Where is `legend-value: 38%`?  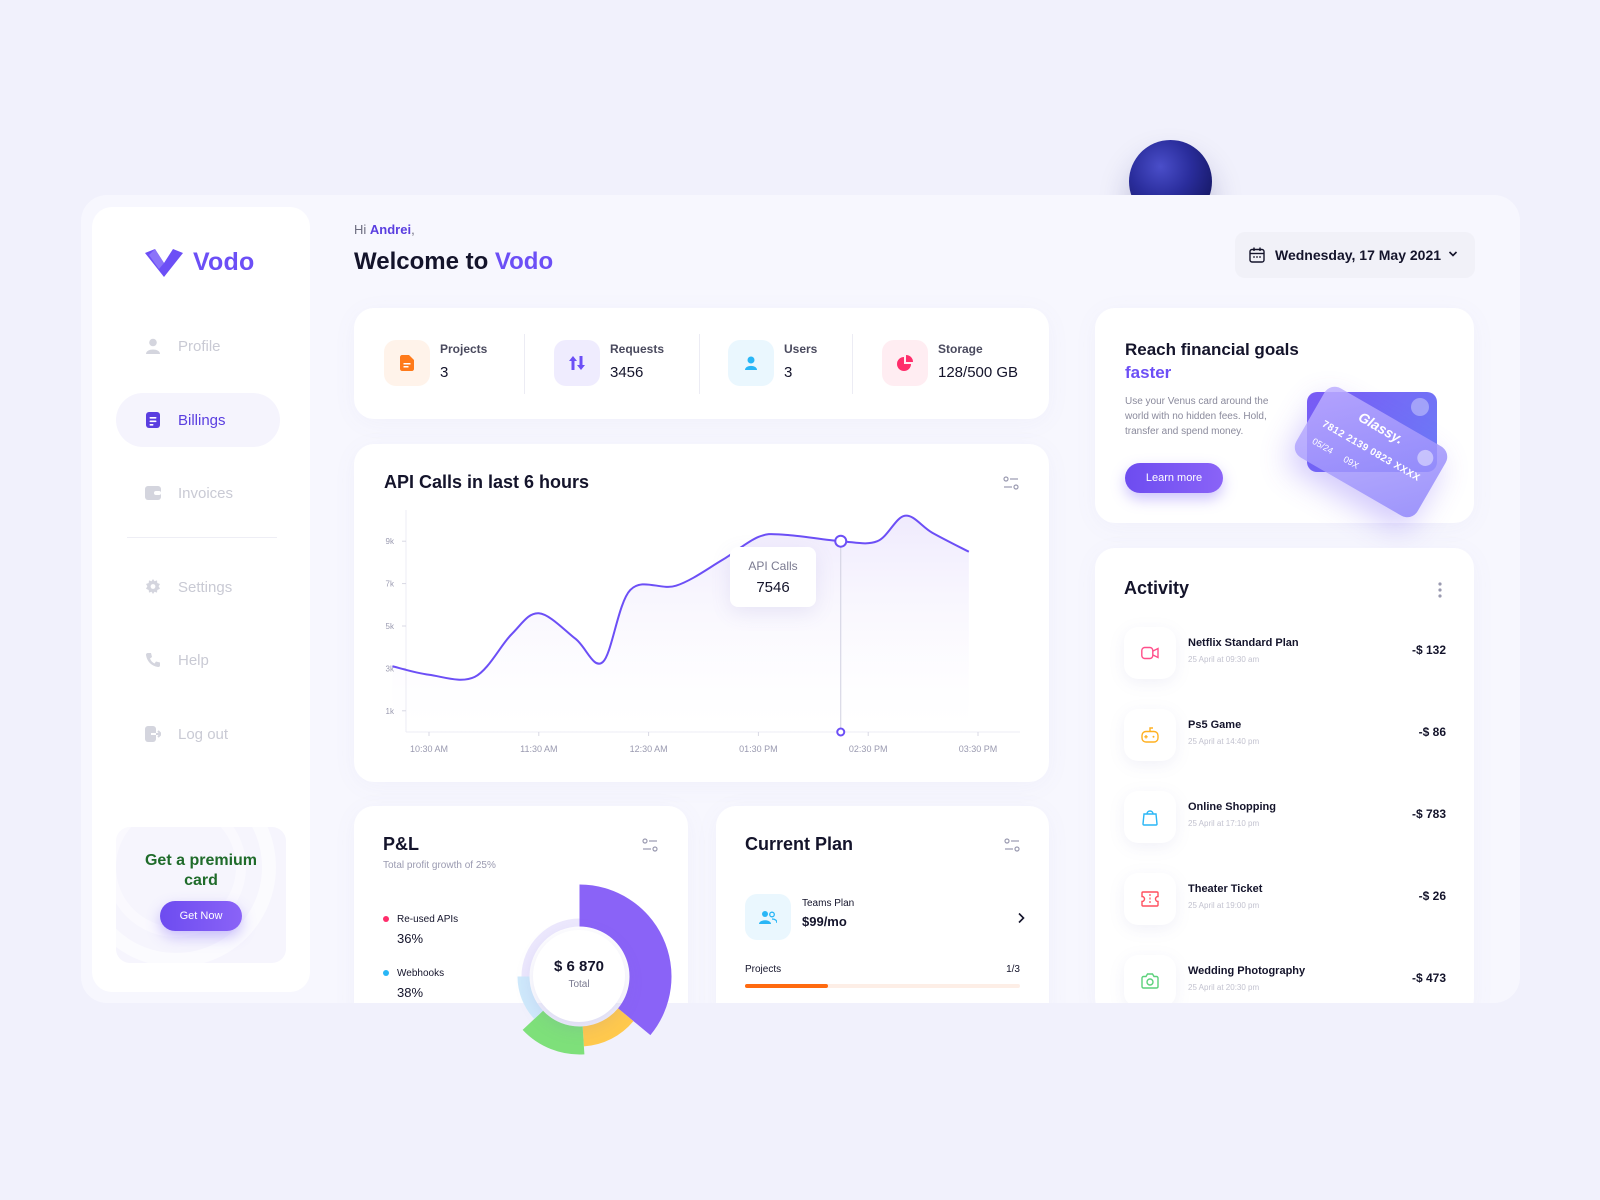 legend-value: 38% is located at coordinates (410, 992).